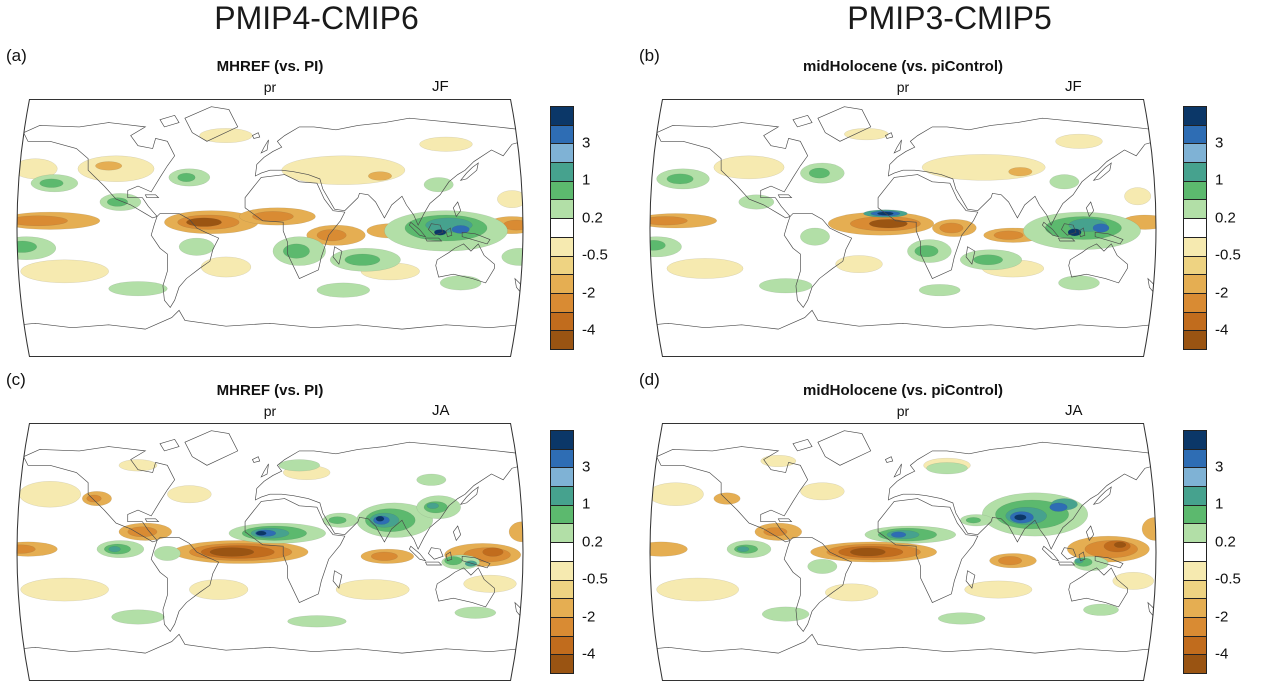 Image resolution: width=1266 pixels, height=690 pixels. What do you see at coordinates (649, 379) in the screenshot?
I see `panel-label: (d)` at bounding box center [649, 379].